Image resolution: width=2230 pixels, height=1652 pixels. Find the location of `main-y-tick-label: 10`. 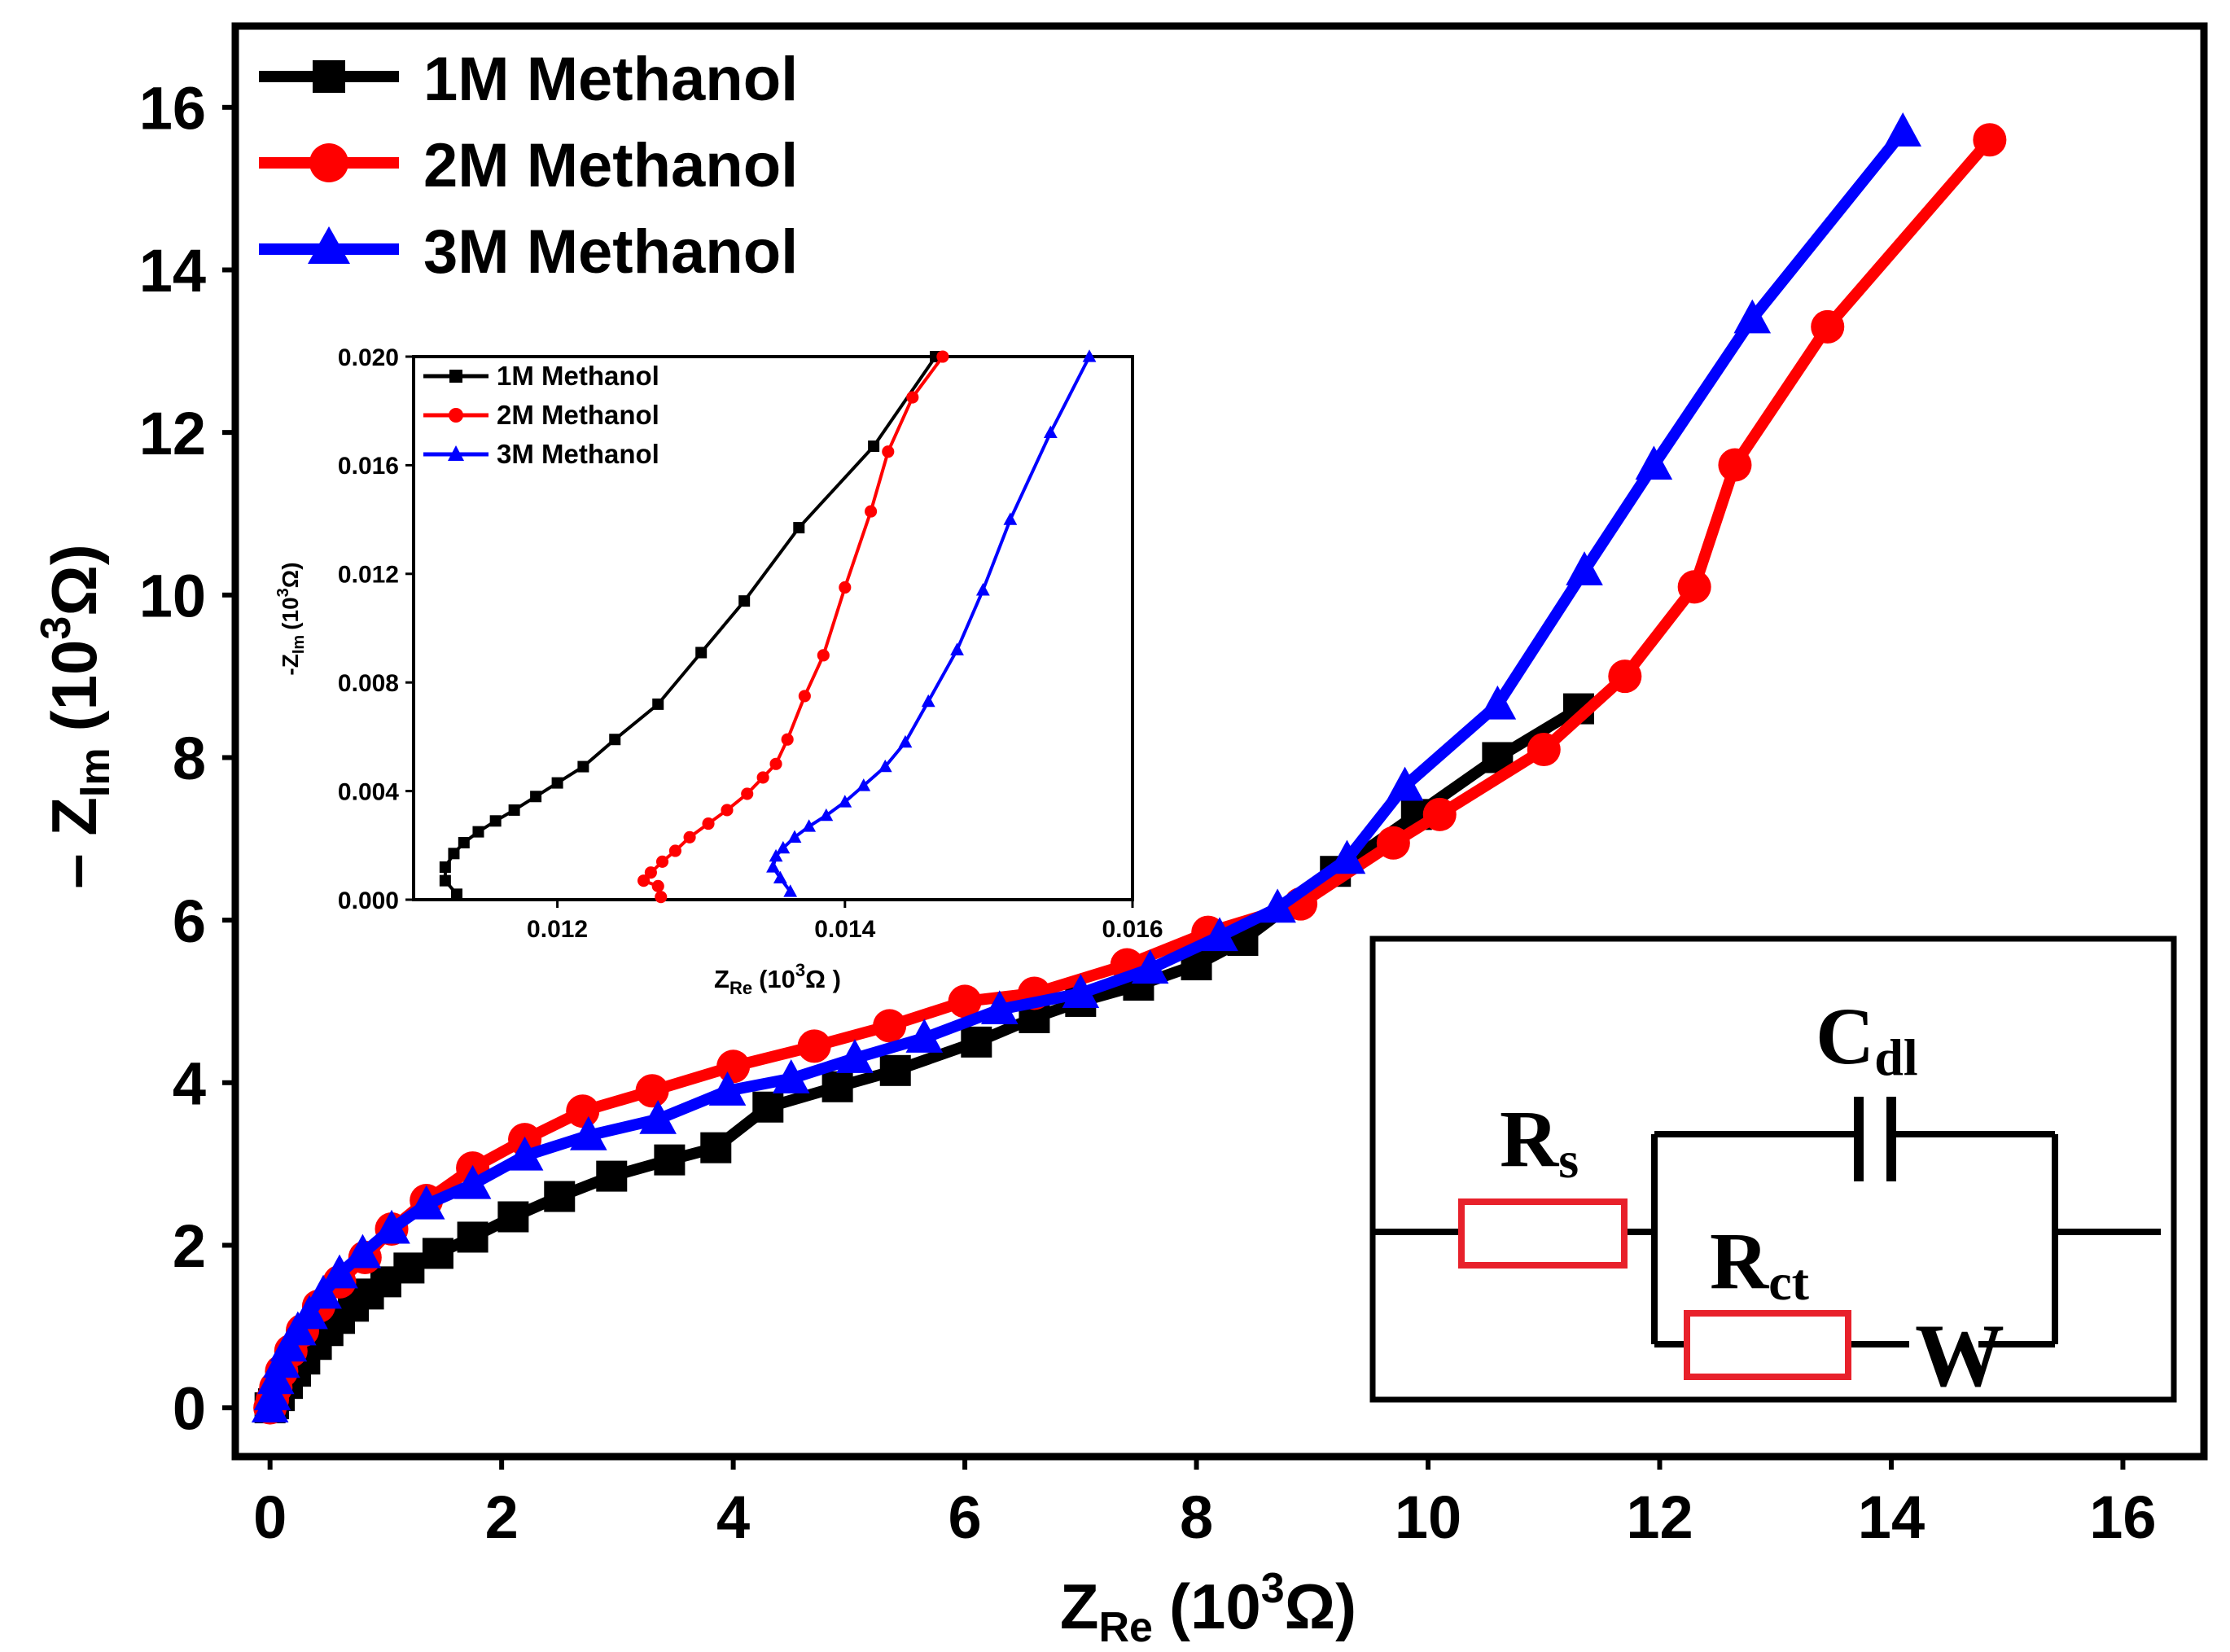

main-y-tick-label: 10 is located at coordinates (172, 595).